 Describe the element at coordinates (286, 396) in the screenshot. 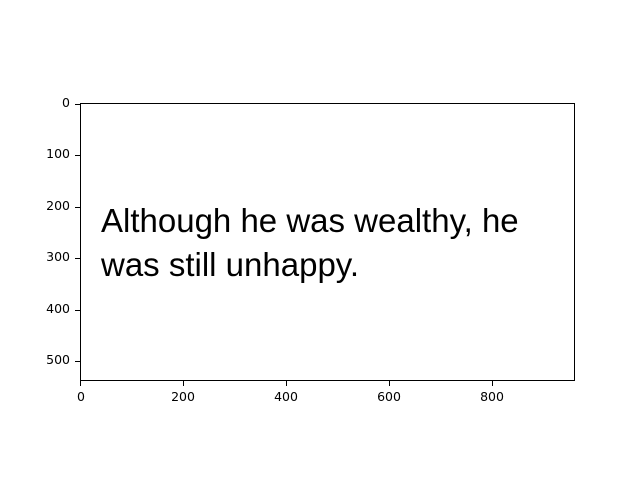

I see `x-tick-label: 400` at that location.